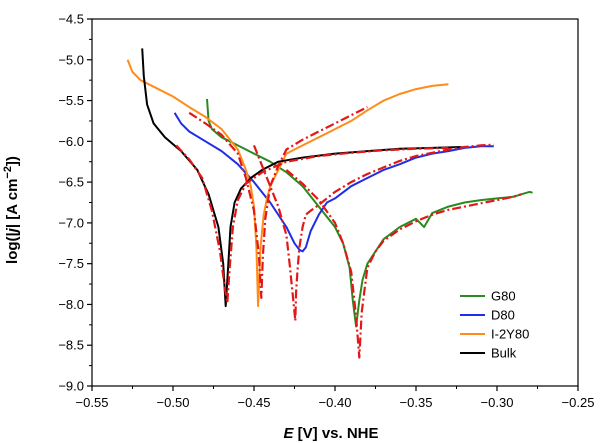  I want to click on y-tick-label: −8.5, so click(71, 345).